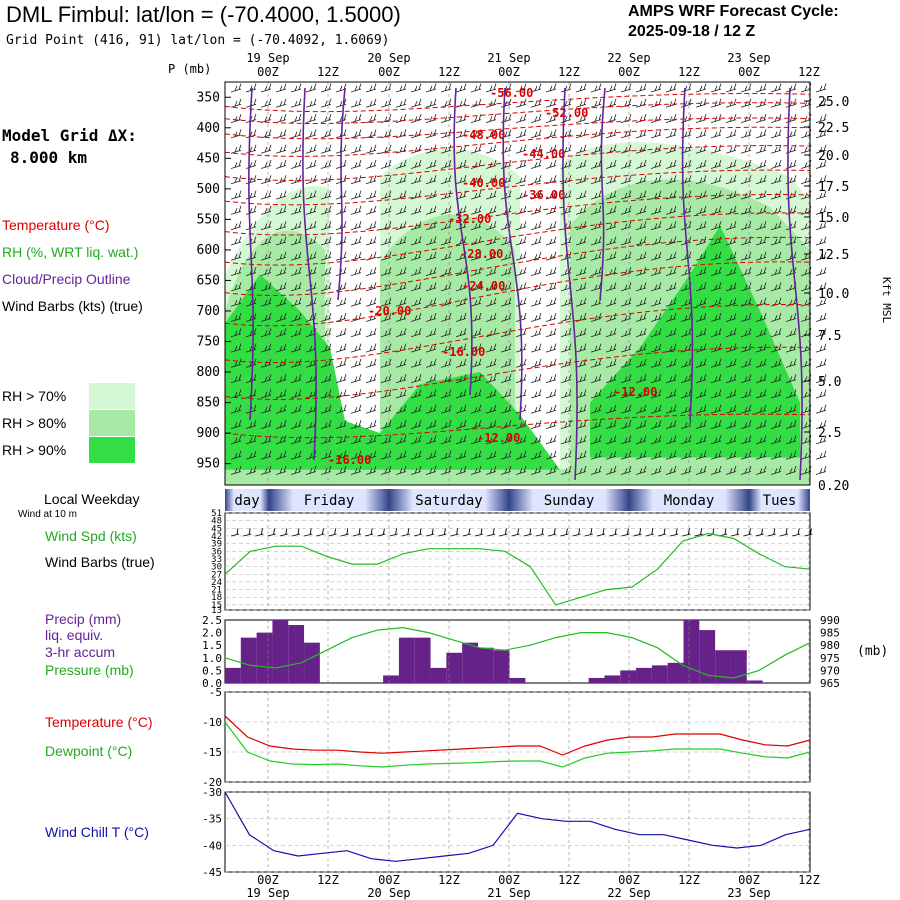  What do you see at coordinates (511, 93) in the screenshot?
I see `isotherm-label: -56.00` at bounding box center [511, 93].